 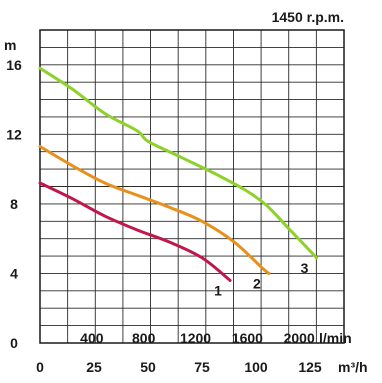 I want to click on x-tick-label-m3h: 50, so click(x=148, y=367).